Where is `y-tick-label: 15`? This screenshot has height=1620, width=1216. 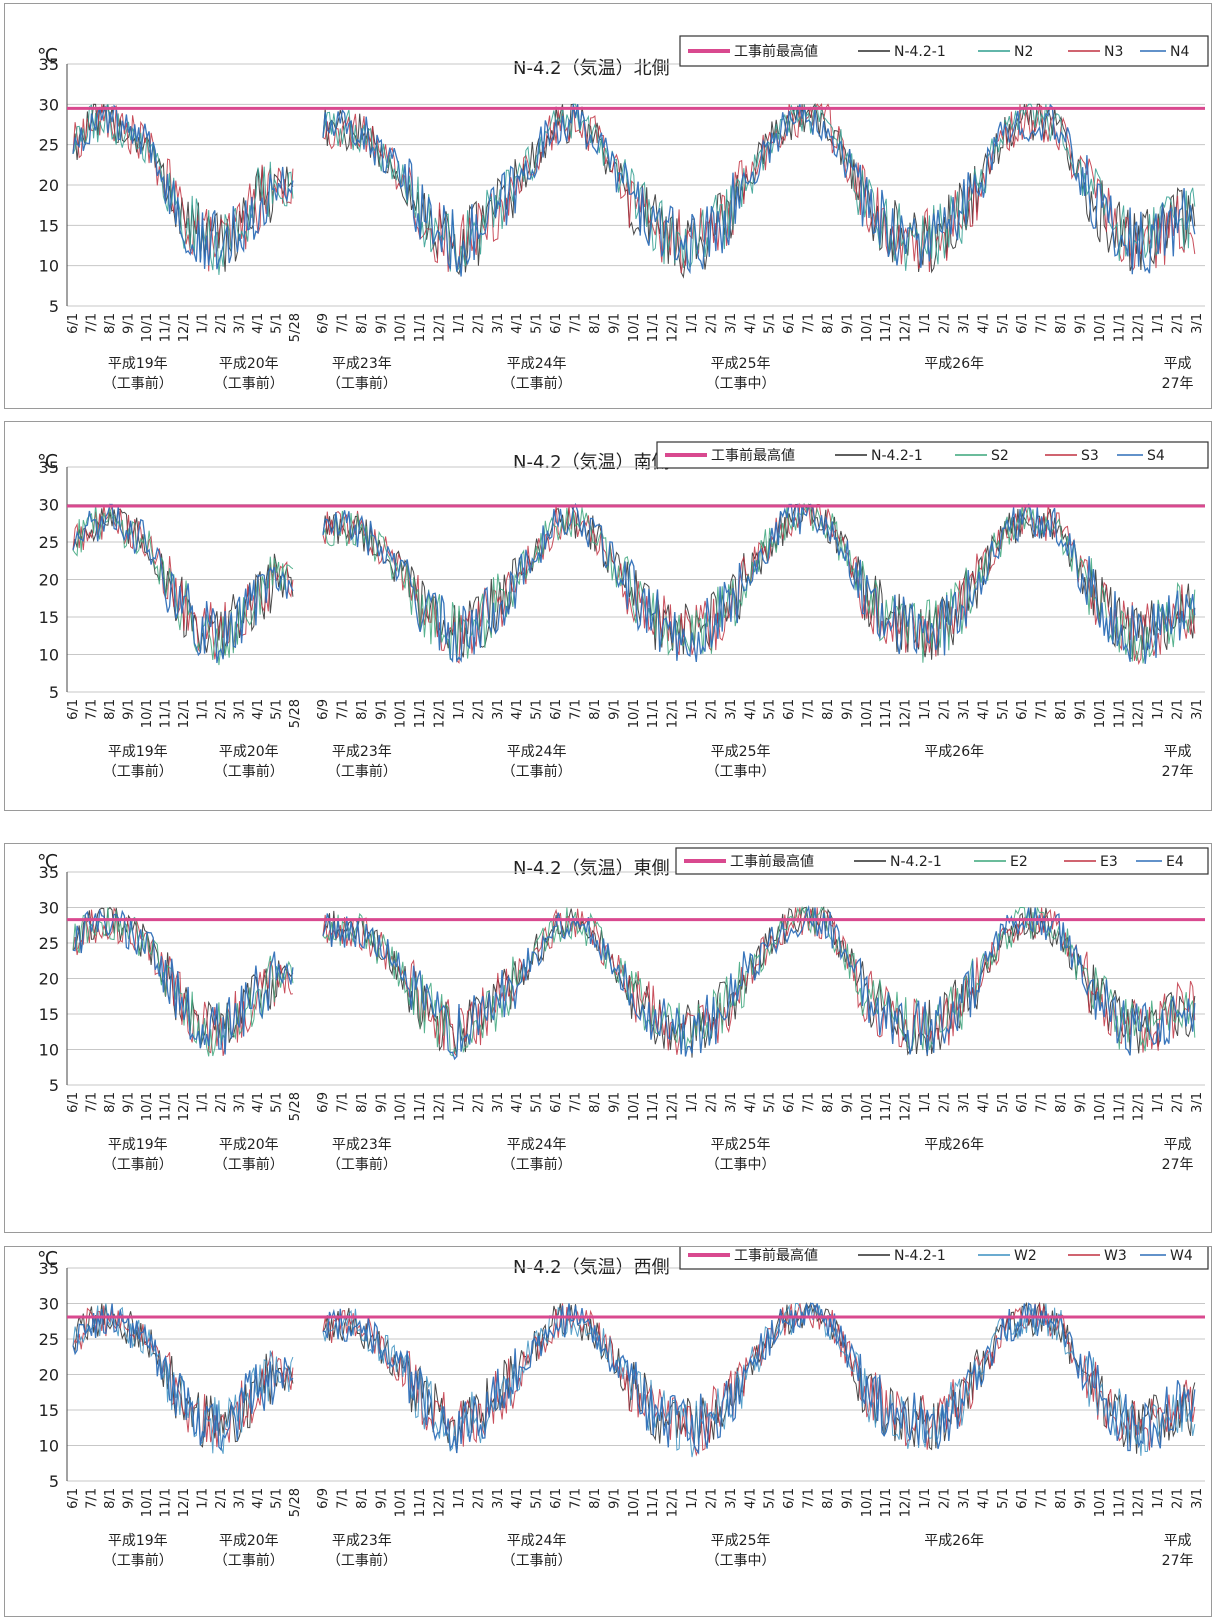
y-tick-label: 15 is located at coordinates (49, 1410).